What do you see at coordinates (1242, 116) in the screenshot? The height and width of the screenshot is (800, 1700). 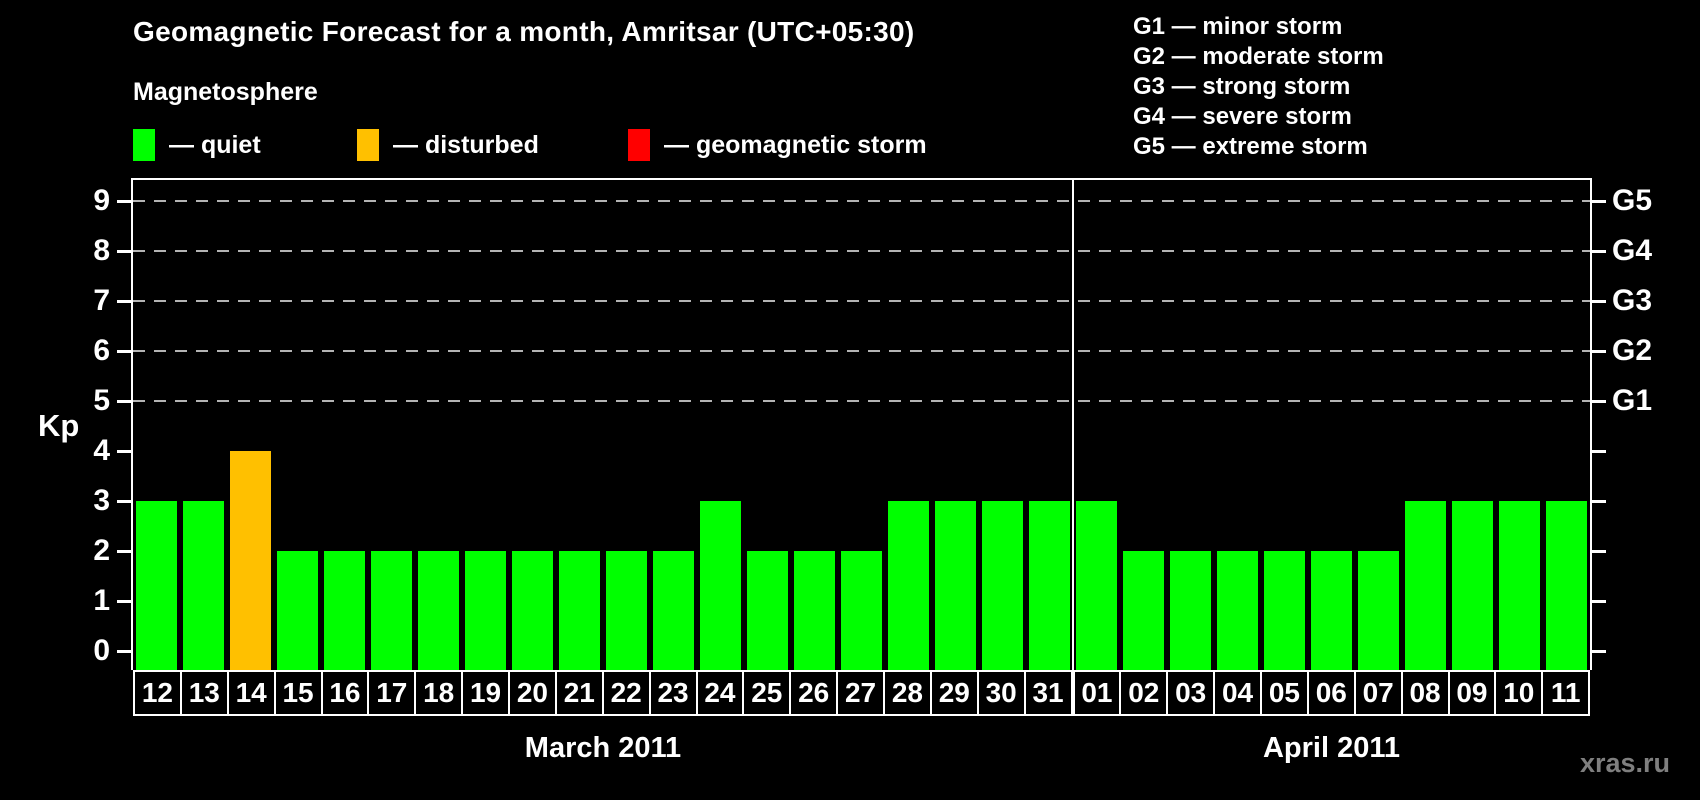 I see `g-legend-line: G4 — severe storm` at bounding box center [1242, 116].